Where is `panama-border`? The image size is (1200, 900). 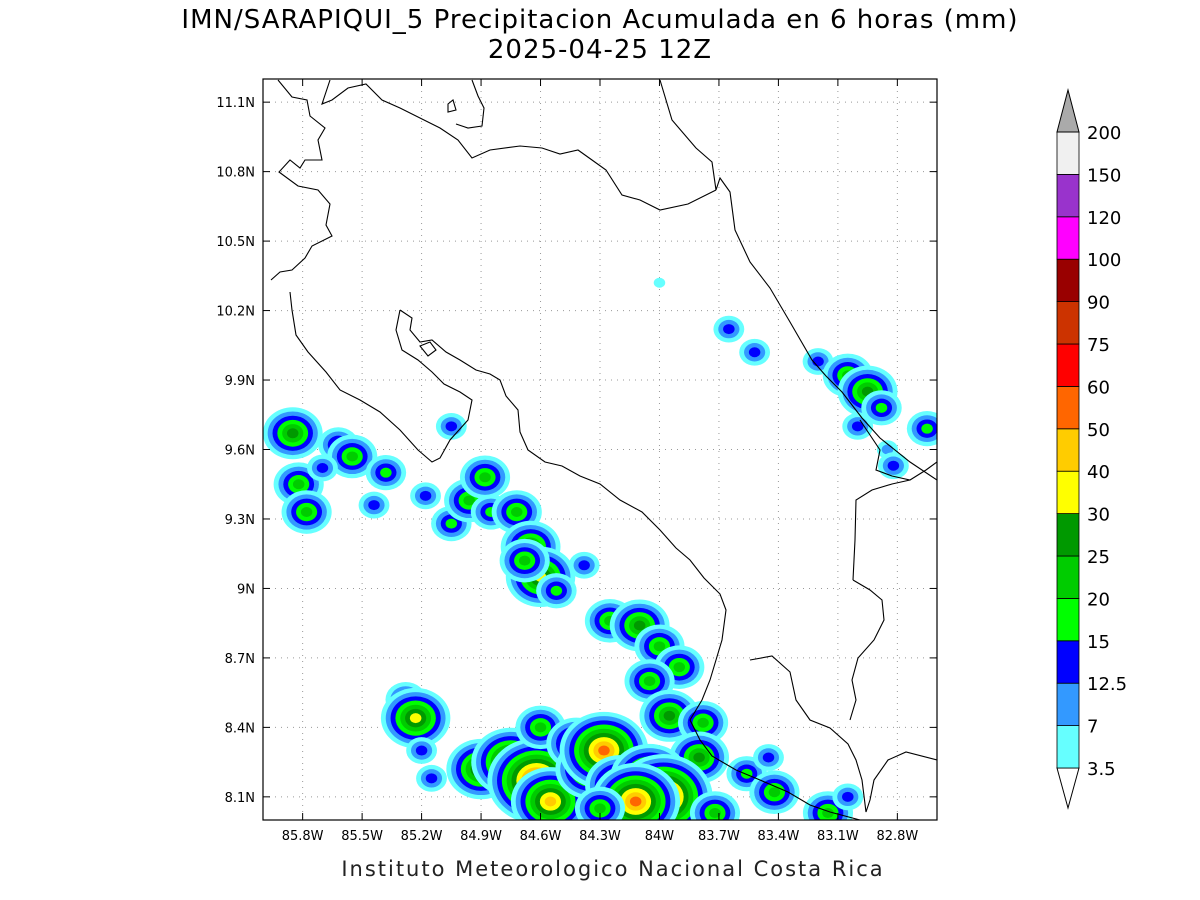
panama-border is located at coordinates (880, 600).